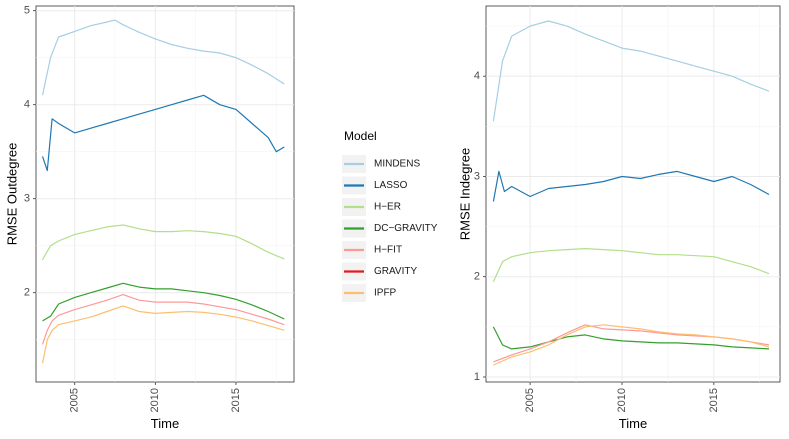 The width and height of the screenshot is (789, 439). What do you see at coordinates (464, 194) in the screenshot?
I see `y-axis-title: RMSE Indegree` at bounding box center [464, 194].